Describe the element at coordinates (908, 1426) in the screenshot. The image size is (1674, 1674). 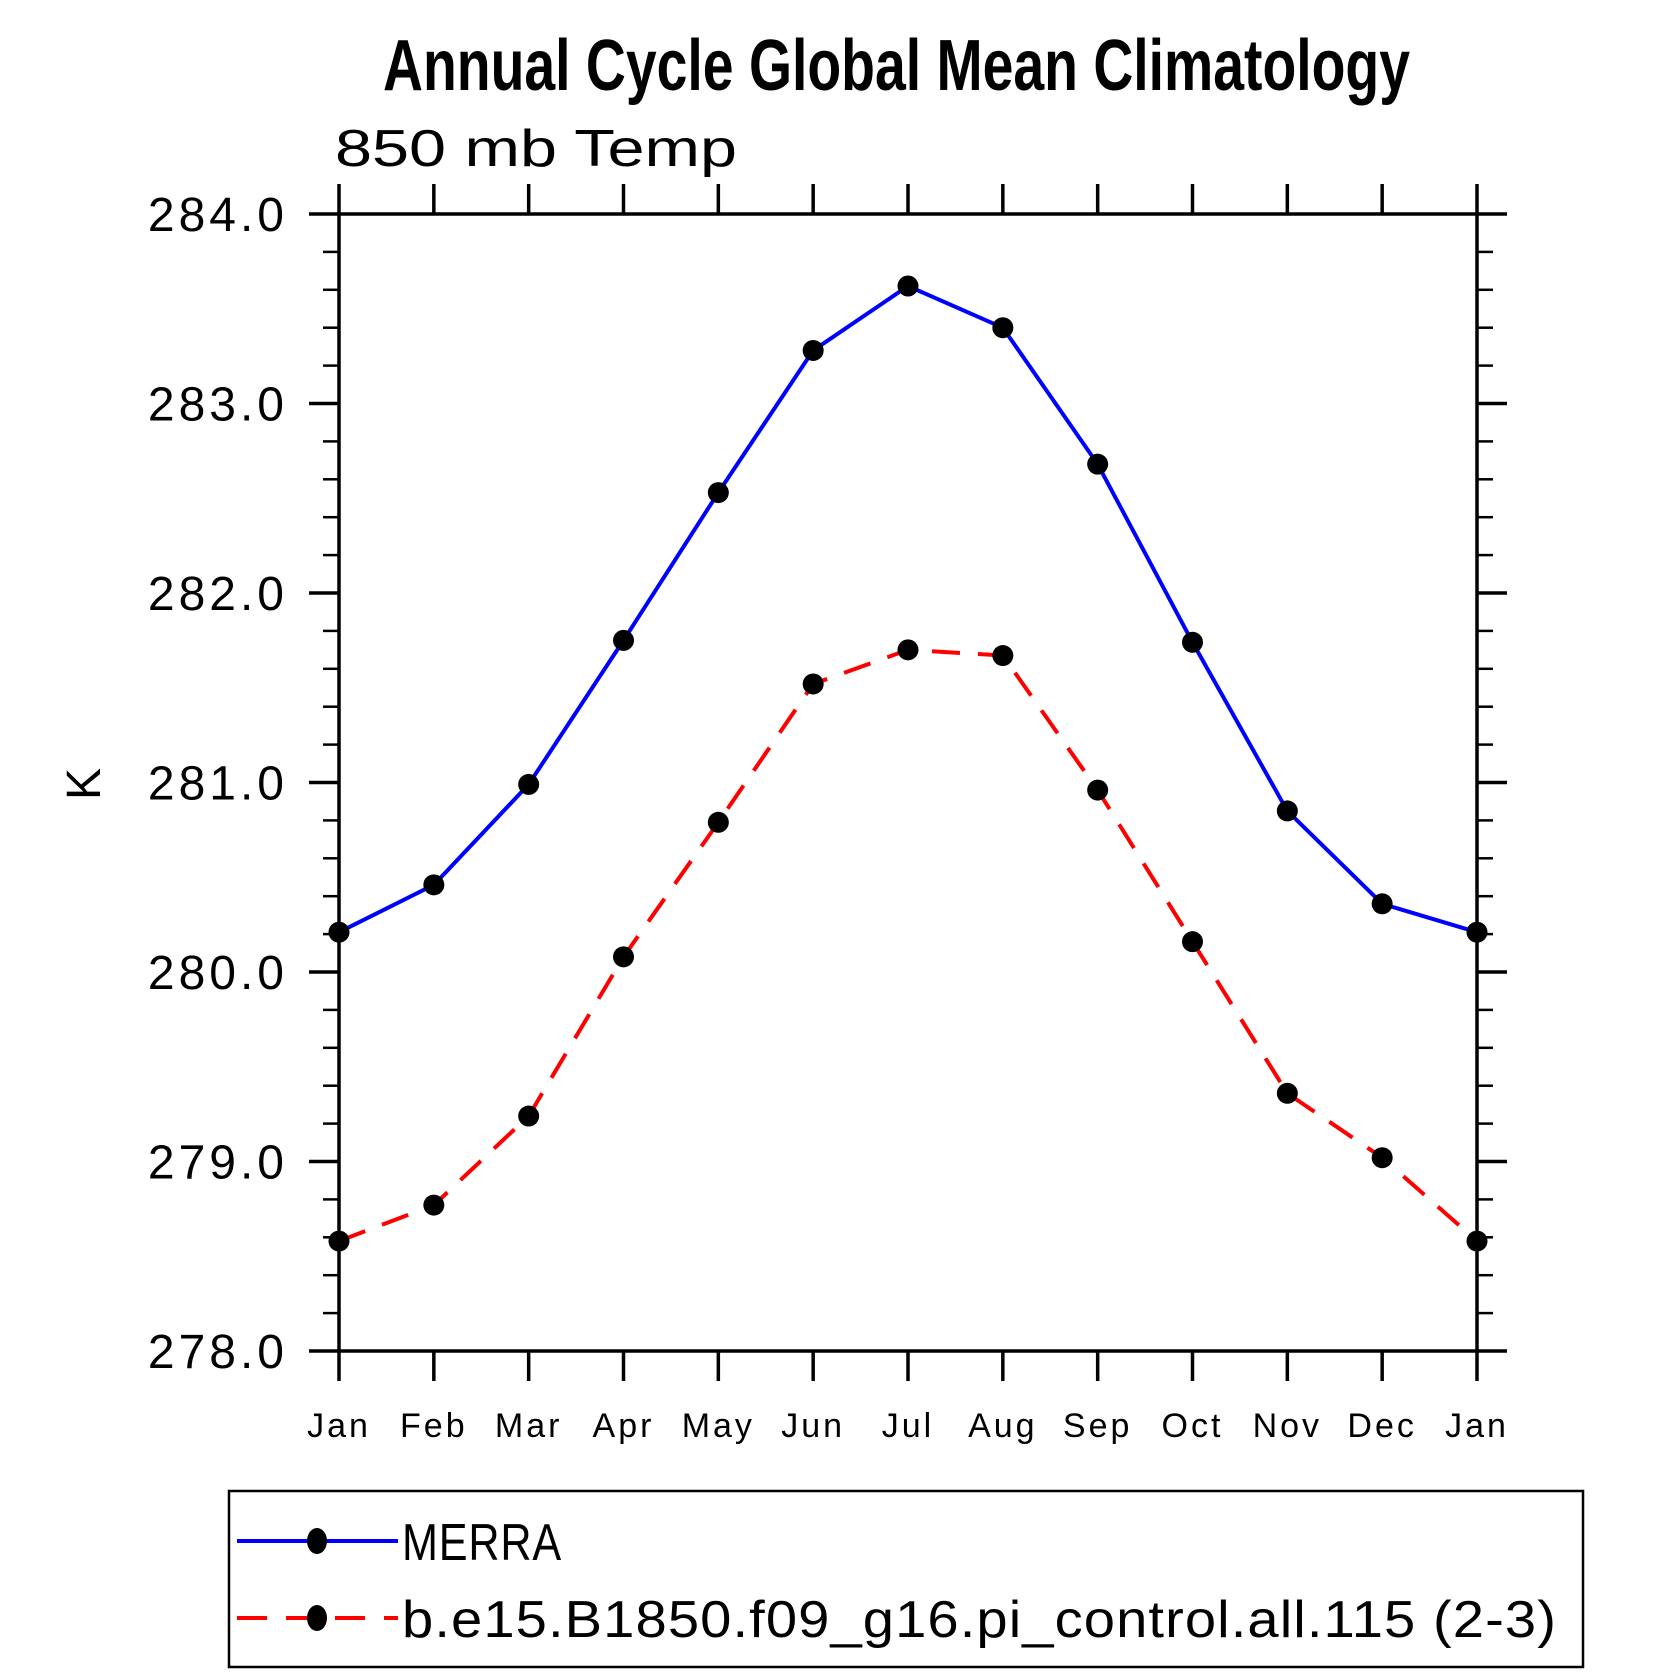
I see `x-tick-label: Jul` at that location.